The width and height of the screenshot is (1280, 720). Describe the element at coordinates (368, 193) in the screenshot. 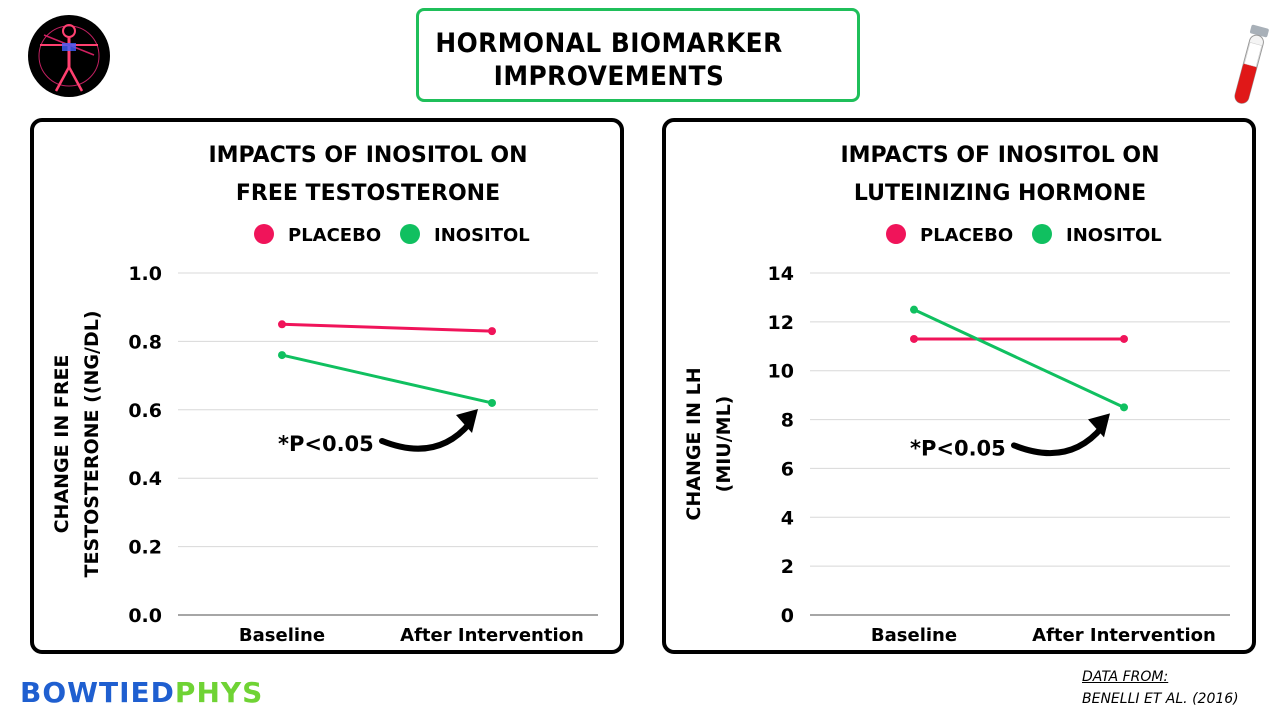

I see `chart-title-line: FREE TESTOSTERONE` at that location.